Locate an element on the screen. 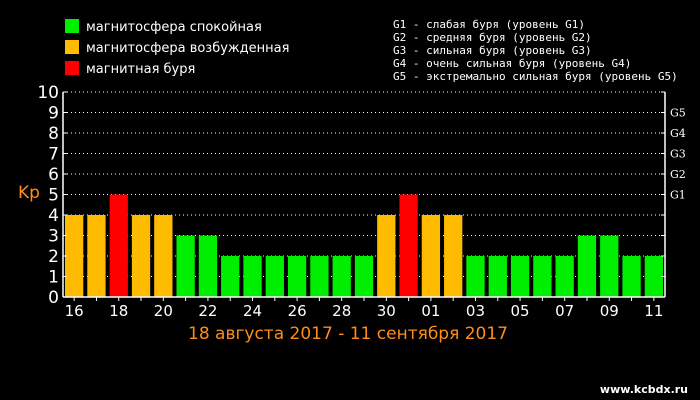 This screenshot has width=700, height=400. storm-axis-label: G5 is located at coordinates (678, 113).